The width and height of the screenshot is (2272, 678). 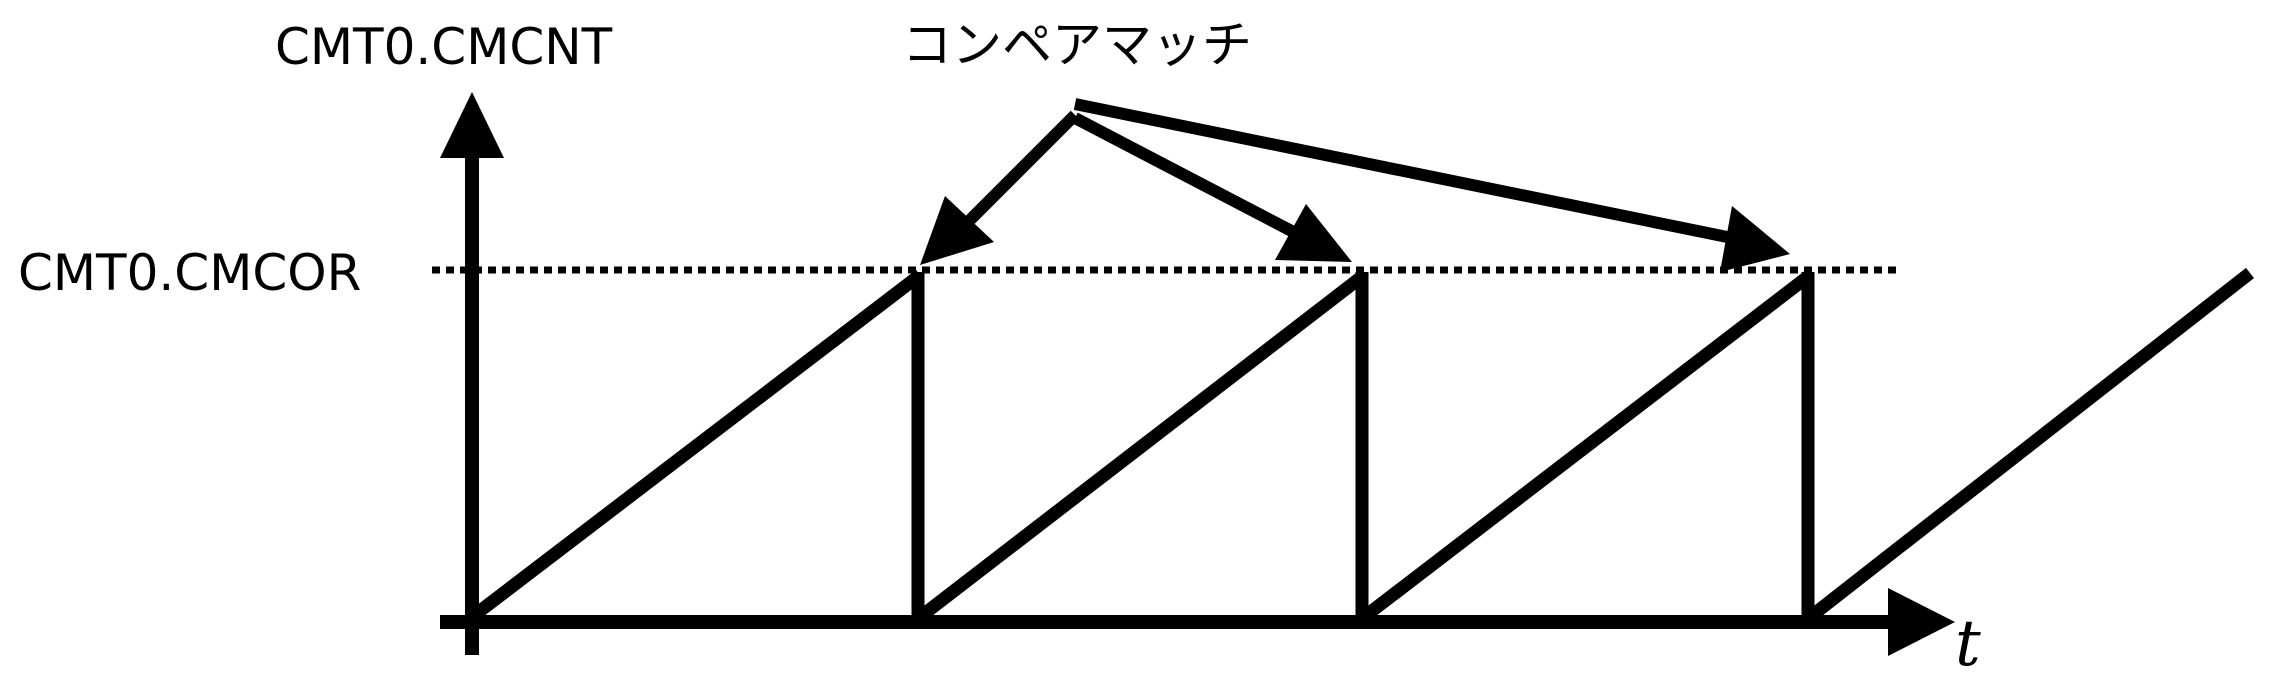 I want to click on match-arrow-3-head, so click(x=1755, y=239).